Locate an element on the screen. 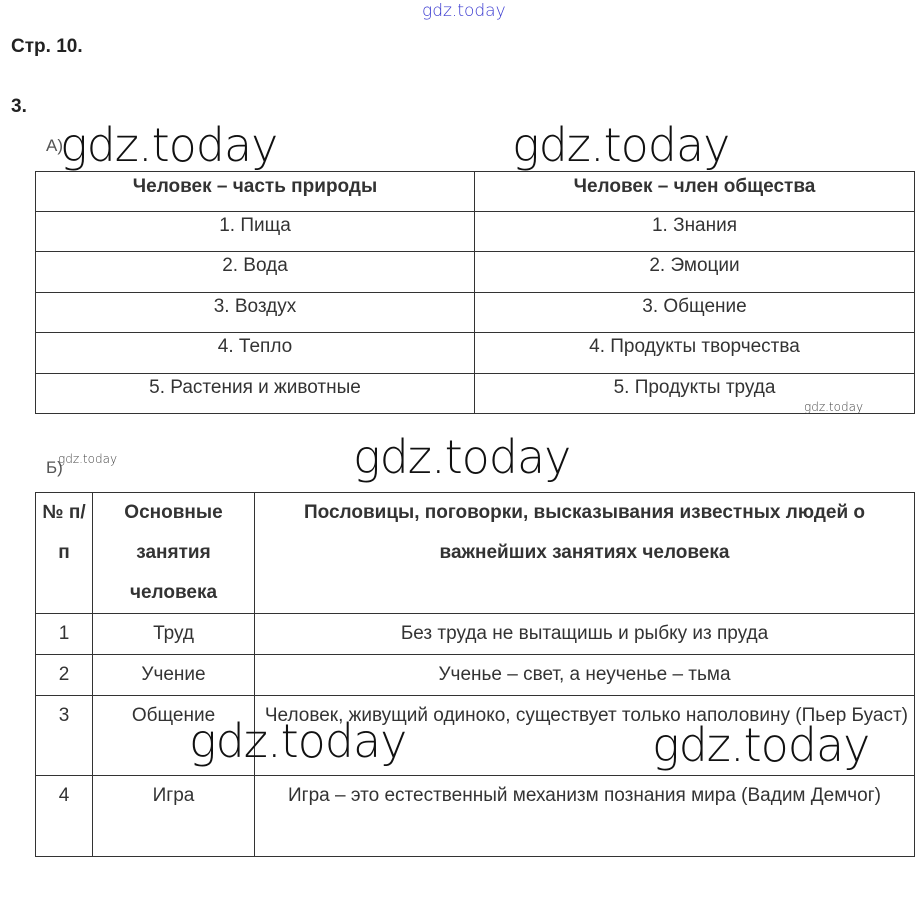 This screenshot has width=924, height=904. cell: 3. Общение is located at coordinates (694, 312).